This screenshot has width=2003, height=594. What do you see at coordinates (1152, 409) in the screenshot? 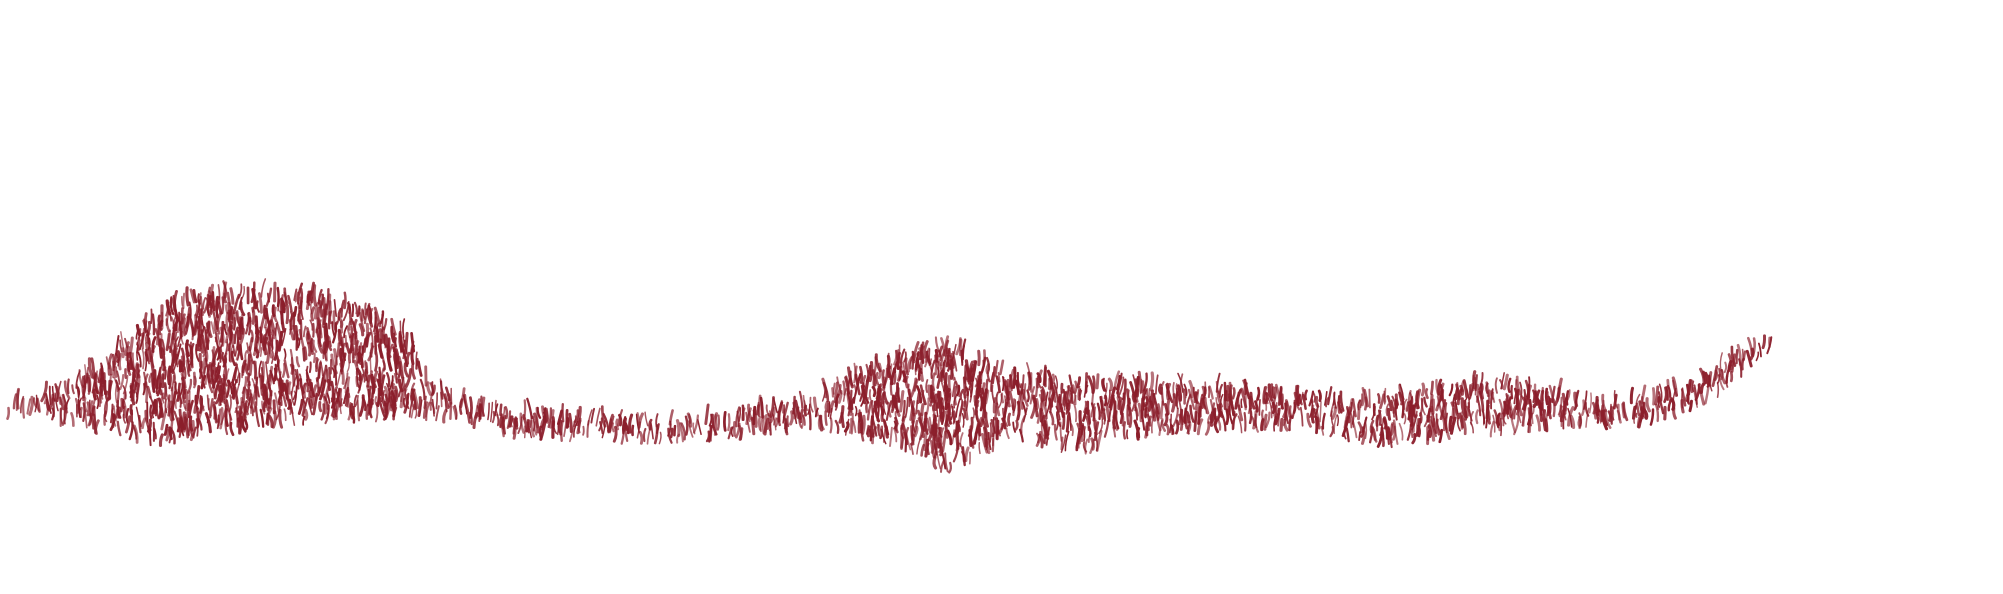
I see `brush-stroke-2074` at bounding box center [1152, 409].